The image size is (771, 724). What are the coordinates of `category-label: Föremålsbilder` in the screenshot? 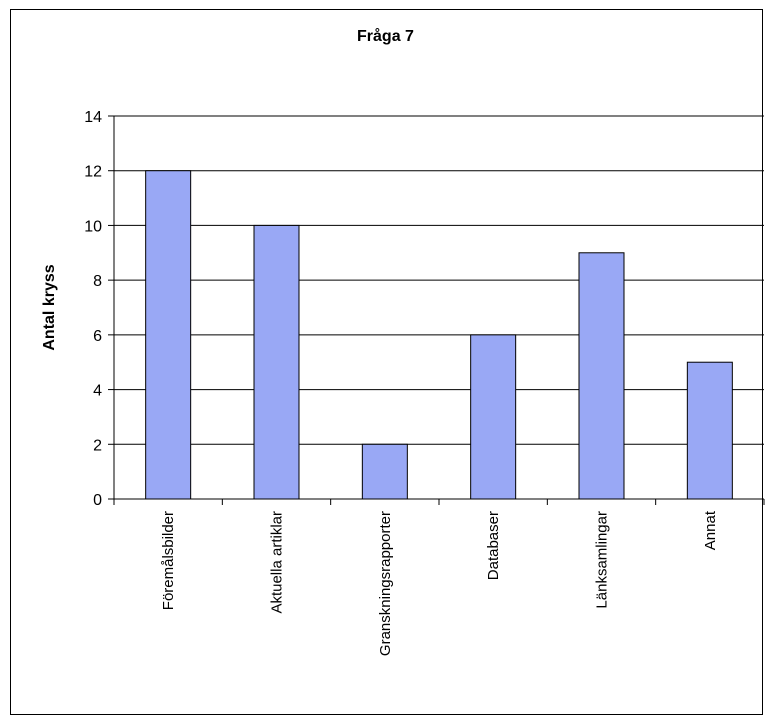 It's located at (168, 560).